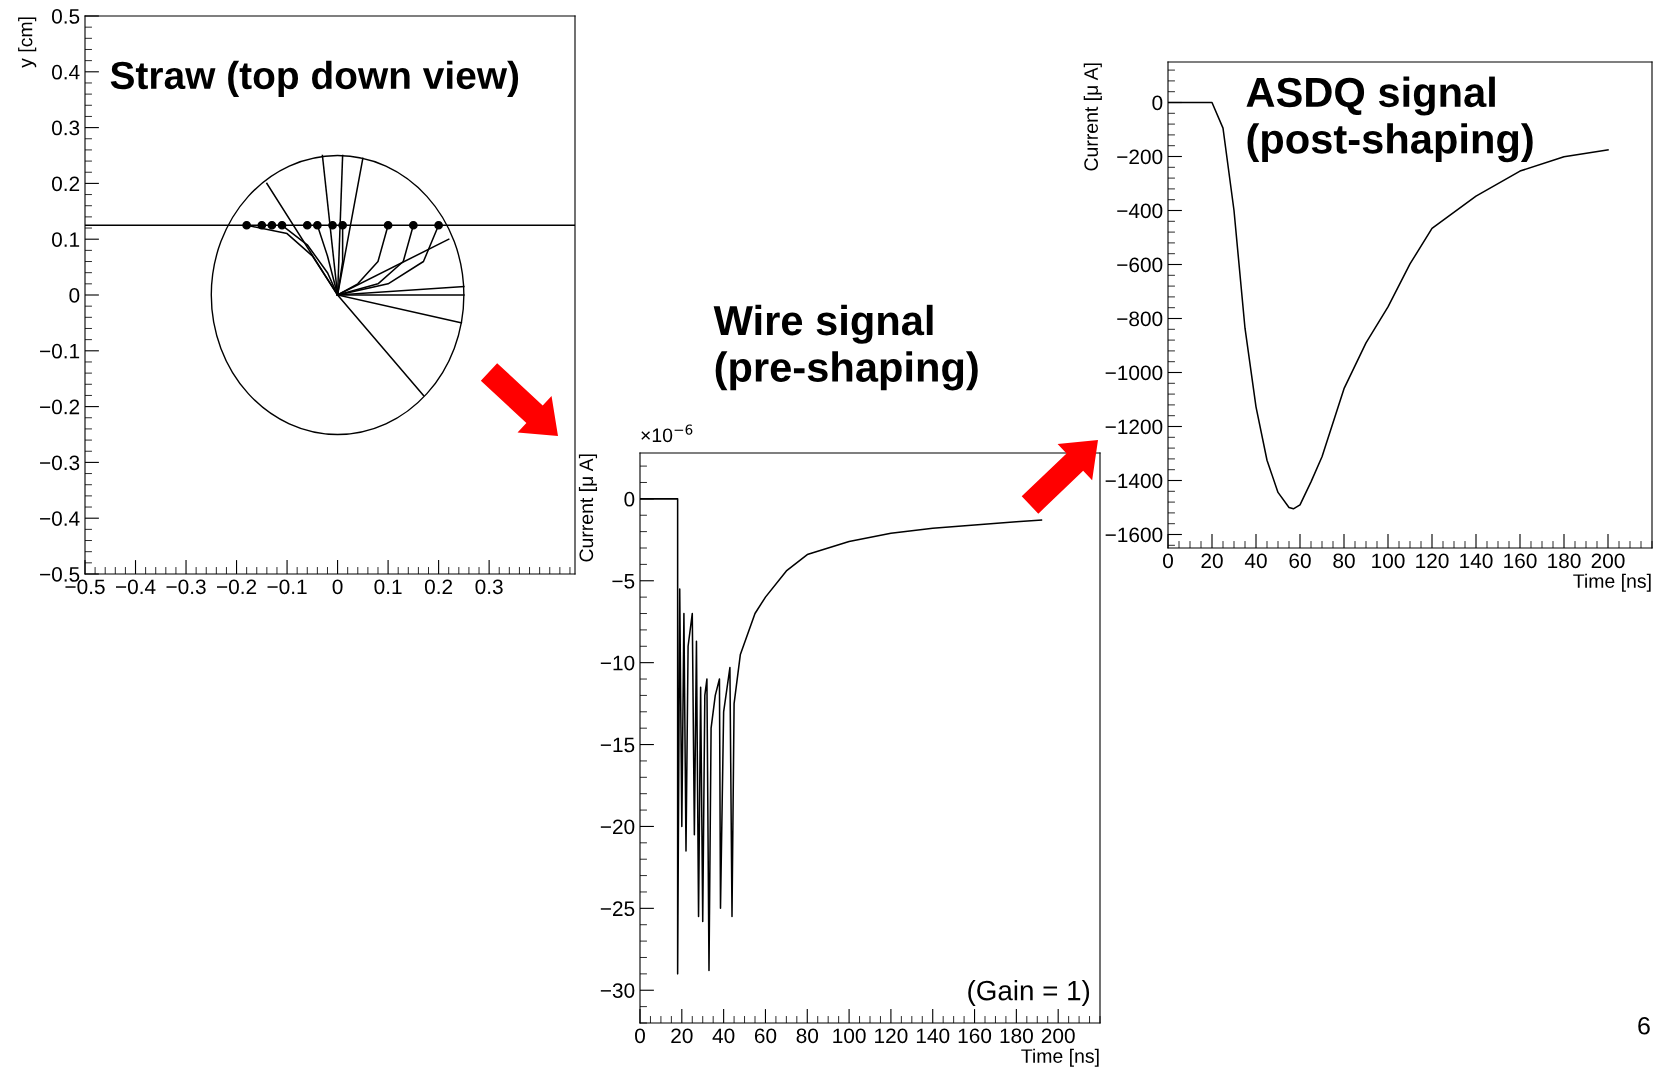 The width and height of the screenshot is (1667, 1075). I want to click on y-tick-label: −400, so click(1140, 211).